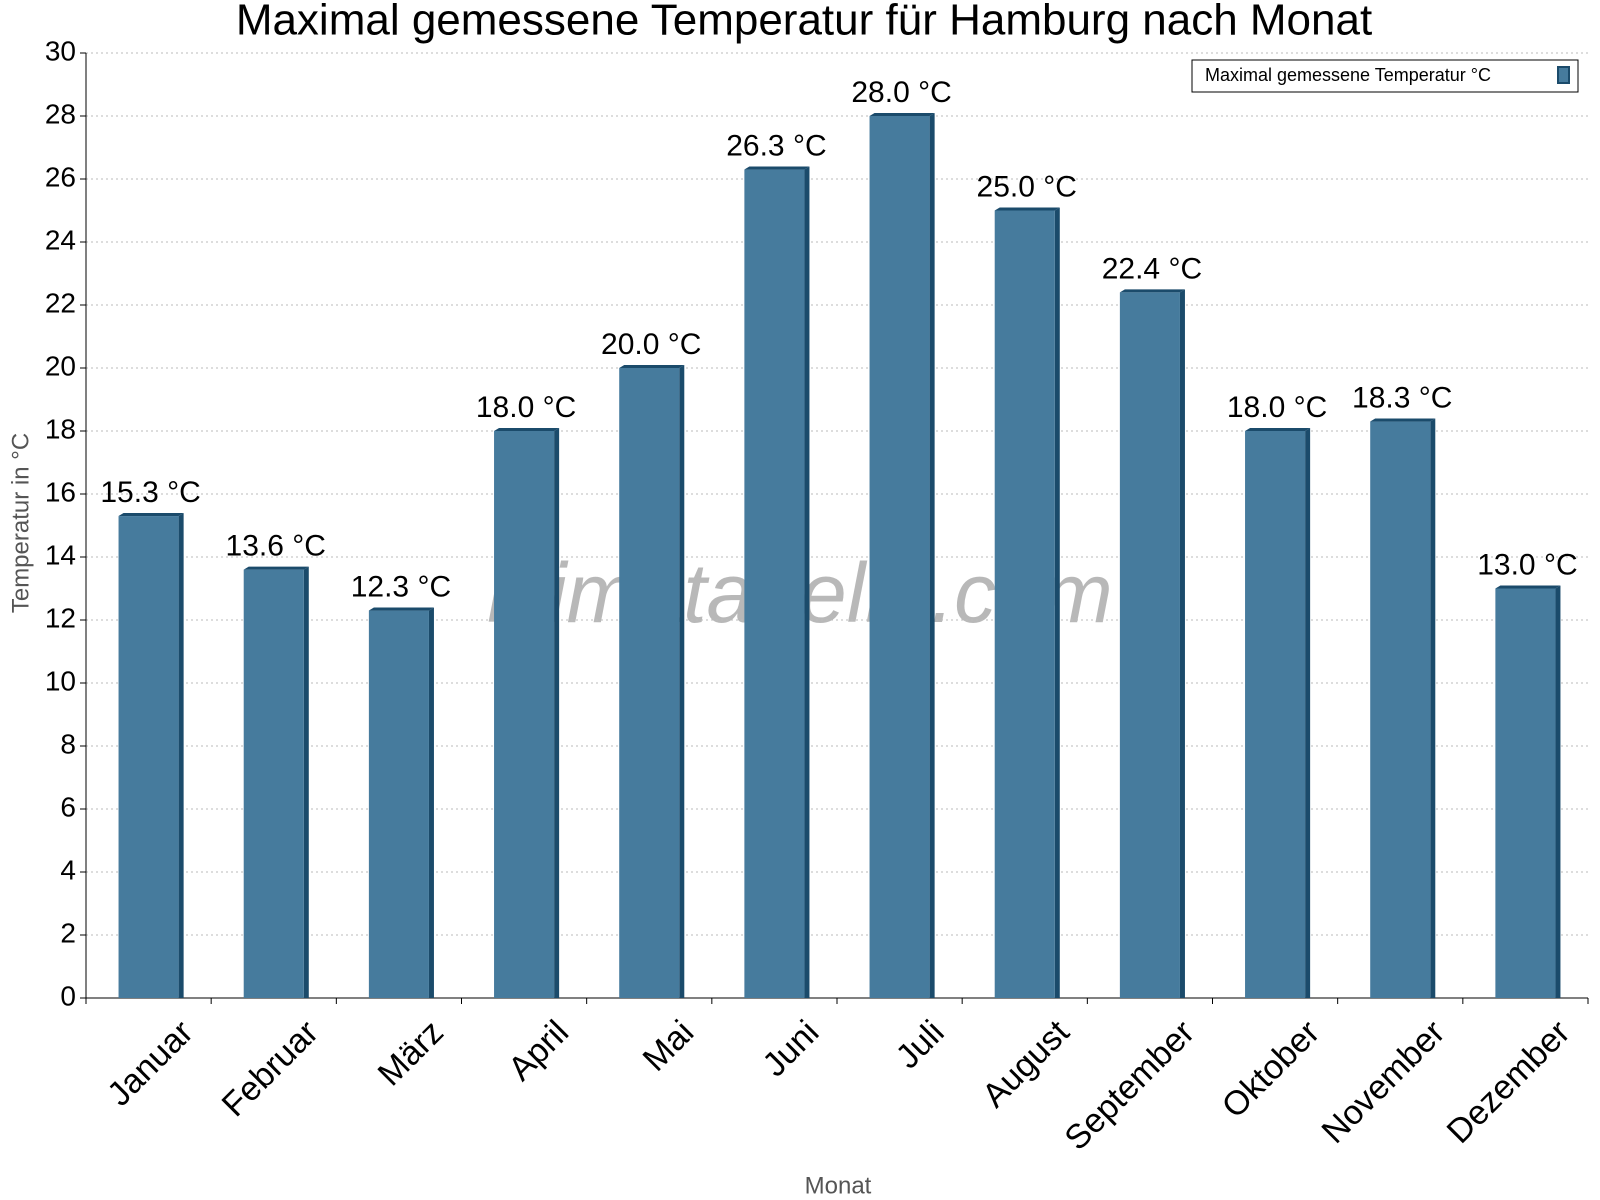 The width and height of the screenshot is (1600, 1200). What do you see at coordinates (60, 113) in the screenshot?
I see `y-tick-label: 28` at bounding box center [60, 113].